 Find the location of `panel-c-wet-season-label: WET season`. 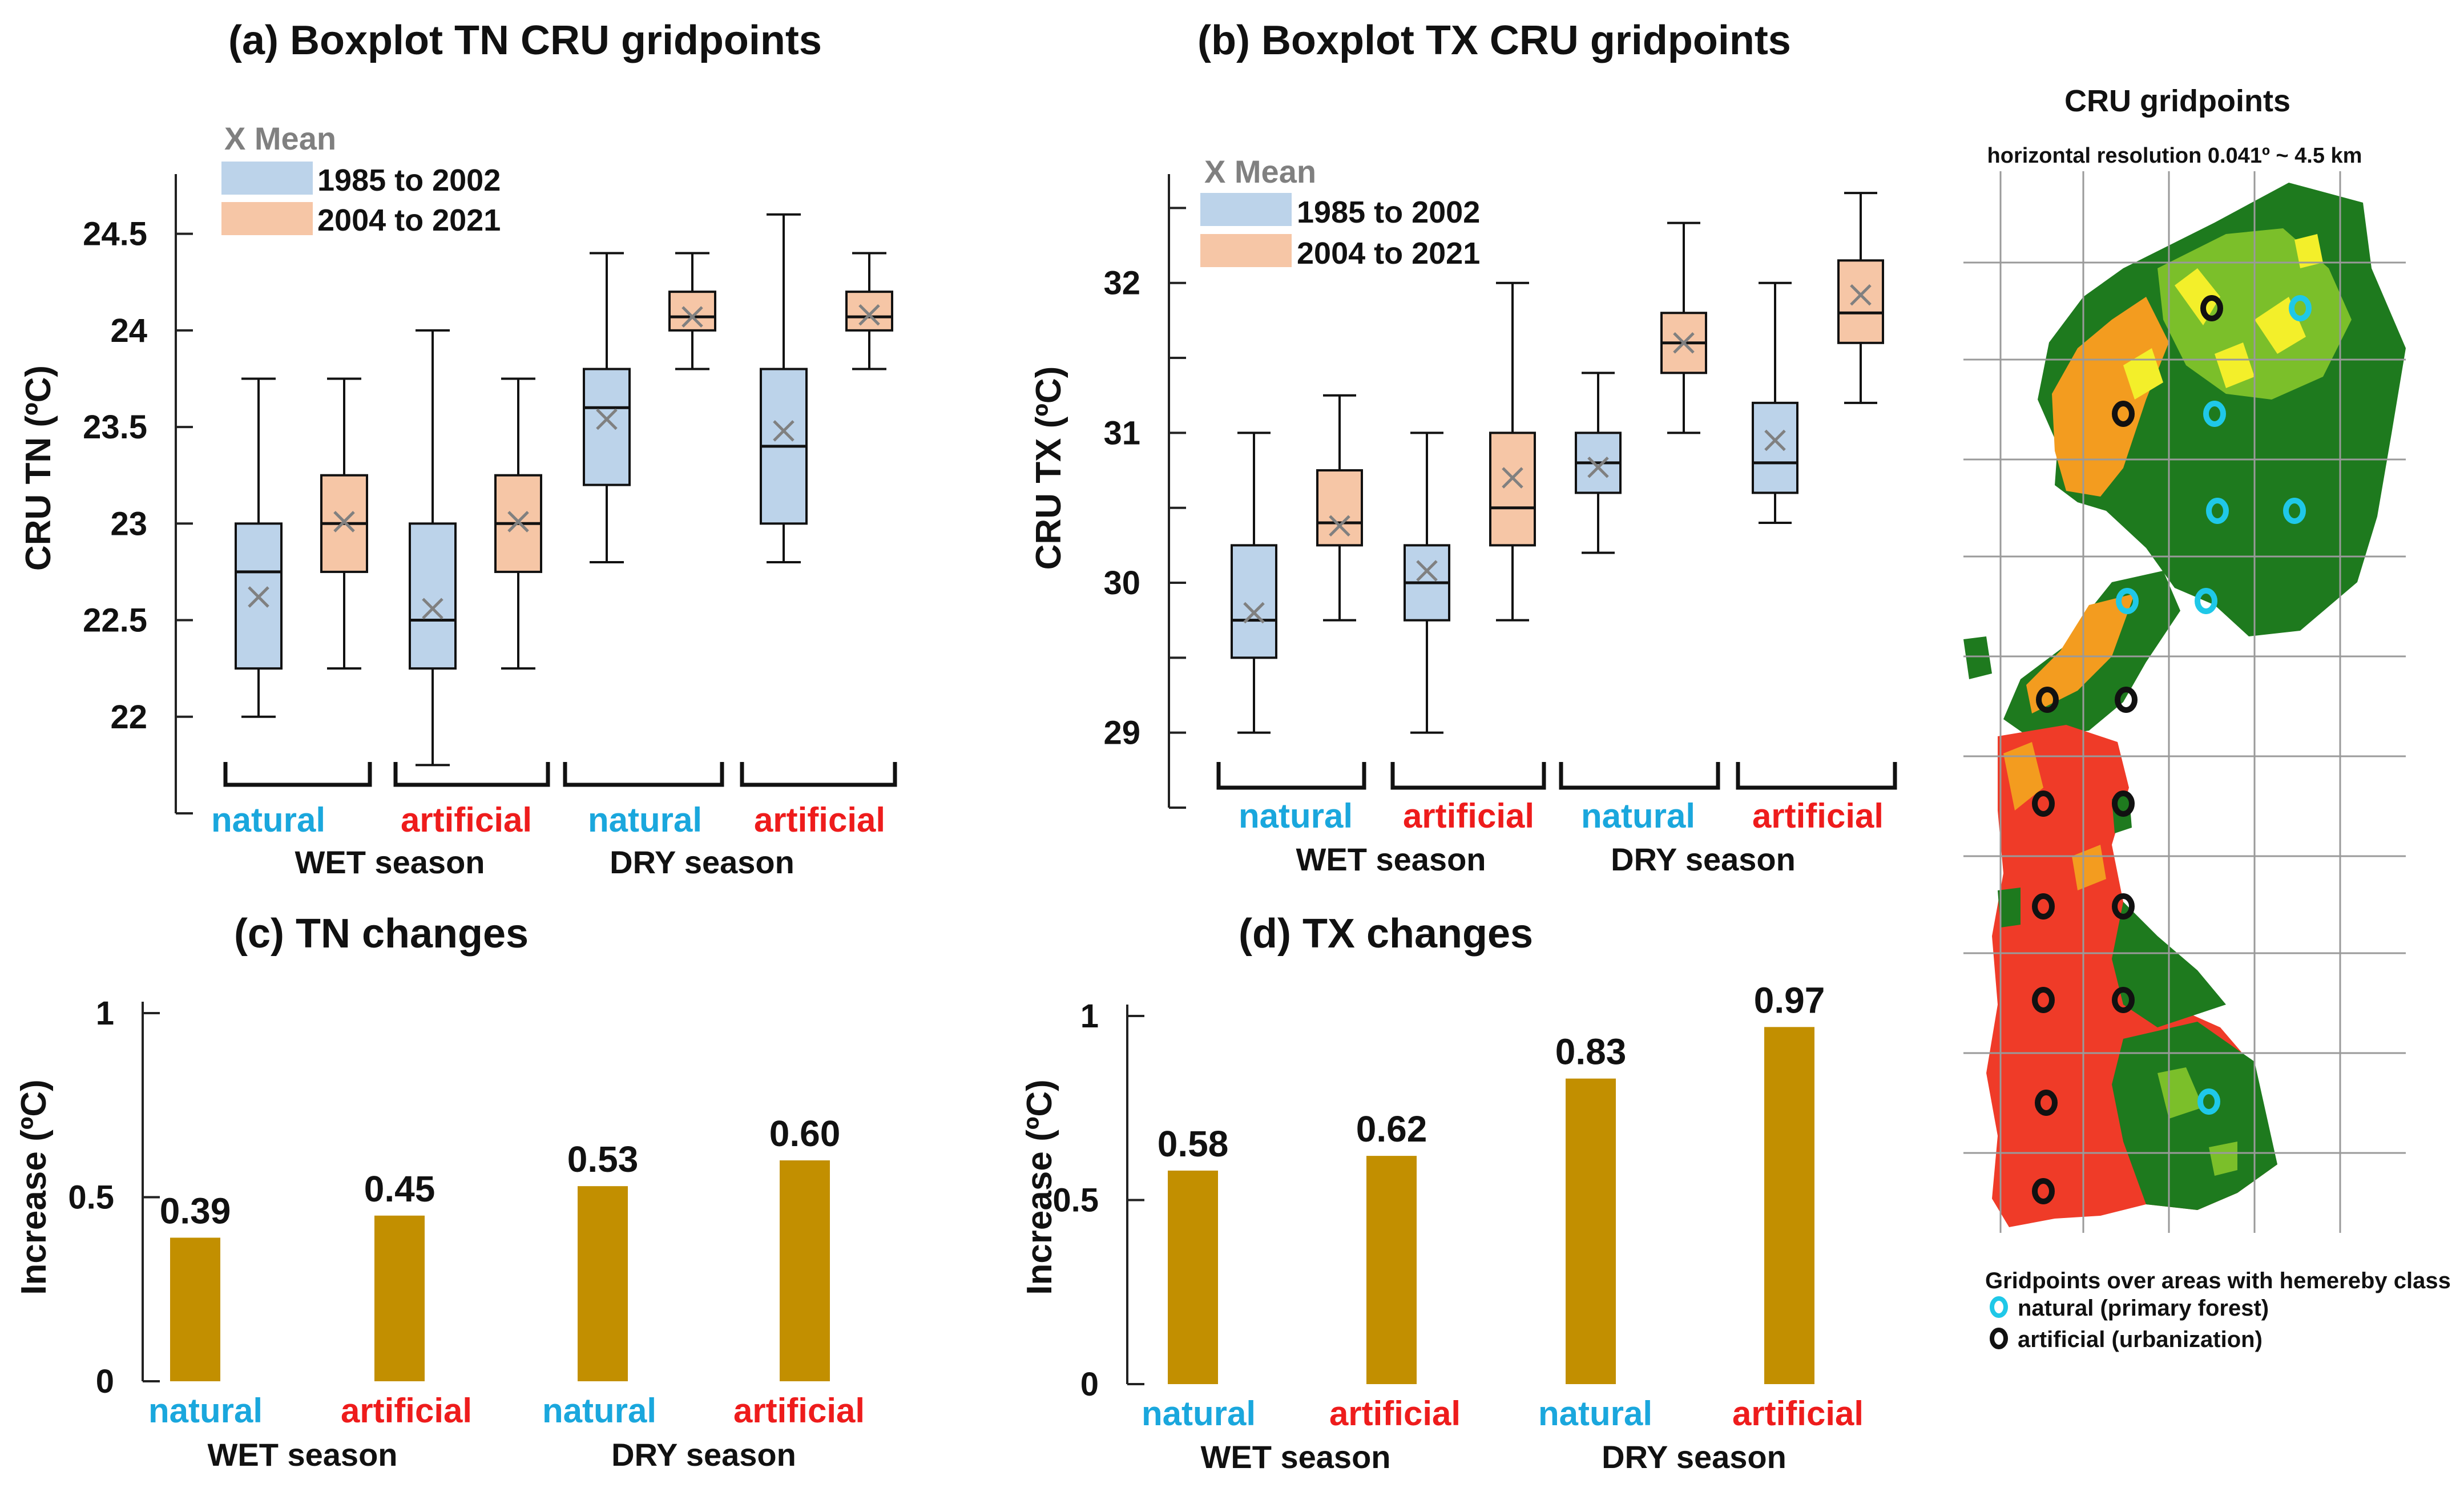

panel-c-wet-season-label: WET season is located at coordinates (303, 1455).